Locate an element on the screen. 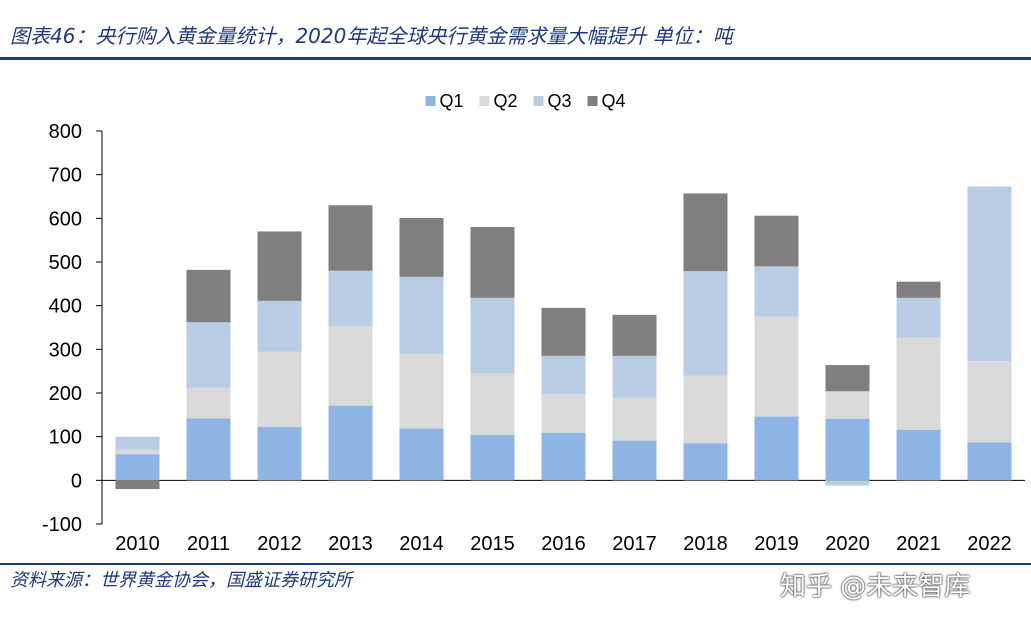 The width and height of the screenshot is (1031, 626). legend-swatch-q2 is located at coordinates (484, 101).